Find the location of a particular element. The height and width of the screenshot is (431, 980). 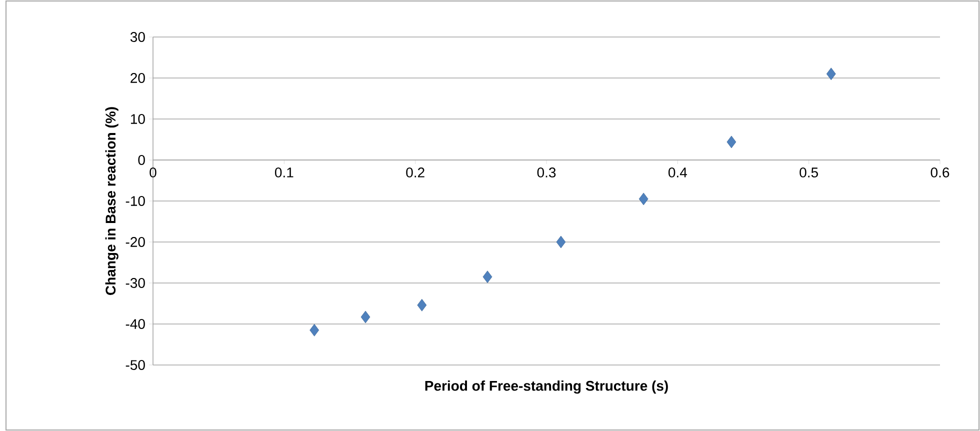

y-tick-label: -20 is located at coordinates (135, 242).